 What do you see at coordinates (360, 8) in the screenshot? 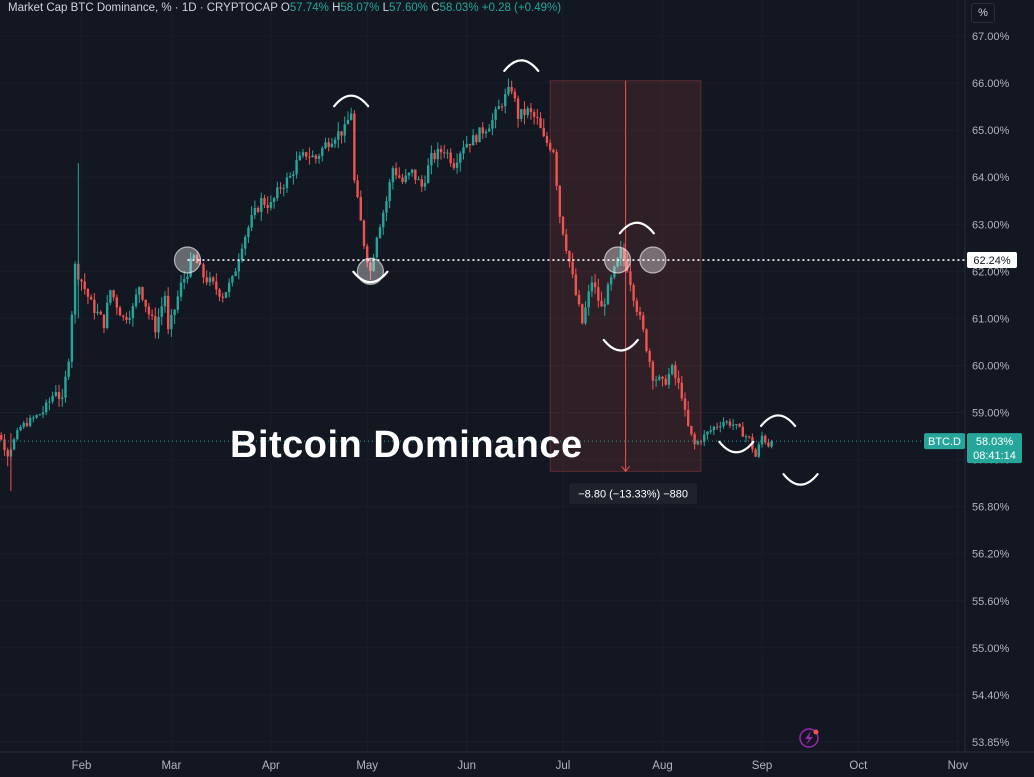
I see `high-value: 58.07%` at bounding box center [360, 8].